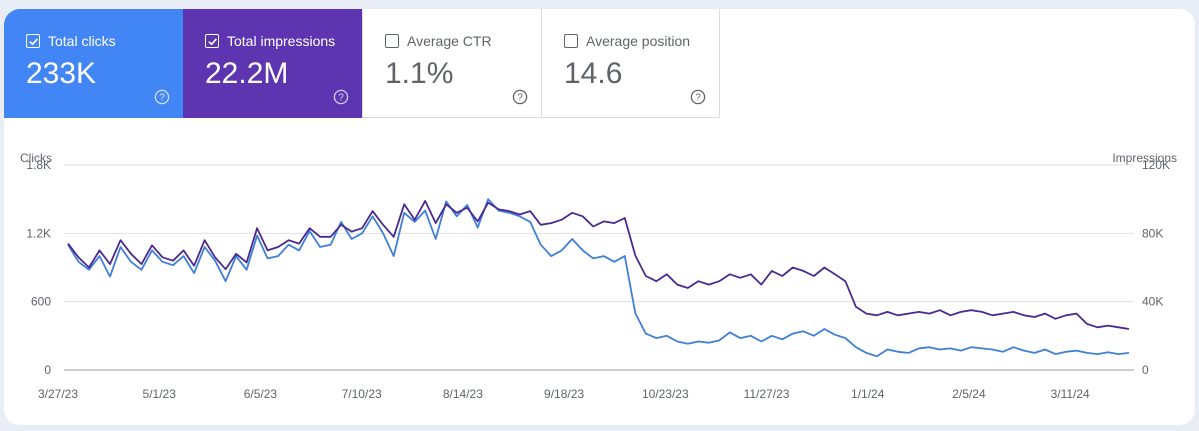  I want to click on x-tick-label: 6/5/23, so click(261, 394).